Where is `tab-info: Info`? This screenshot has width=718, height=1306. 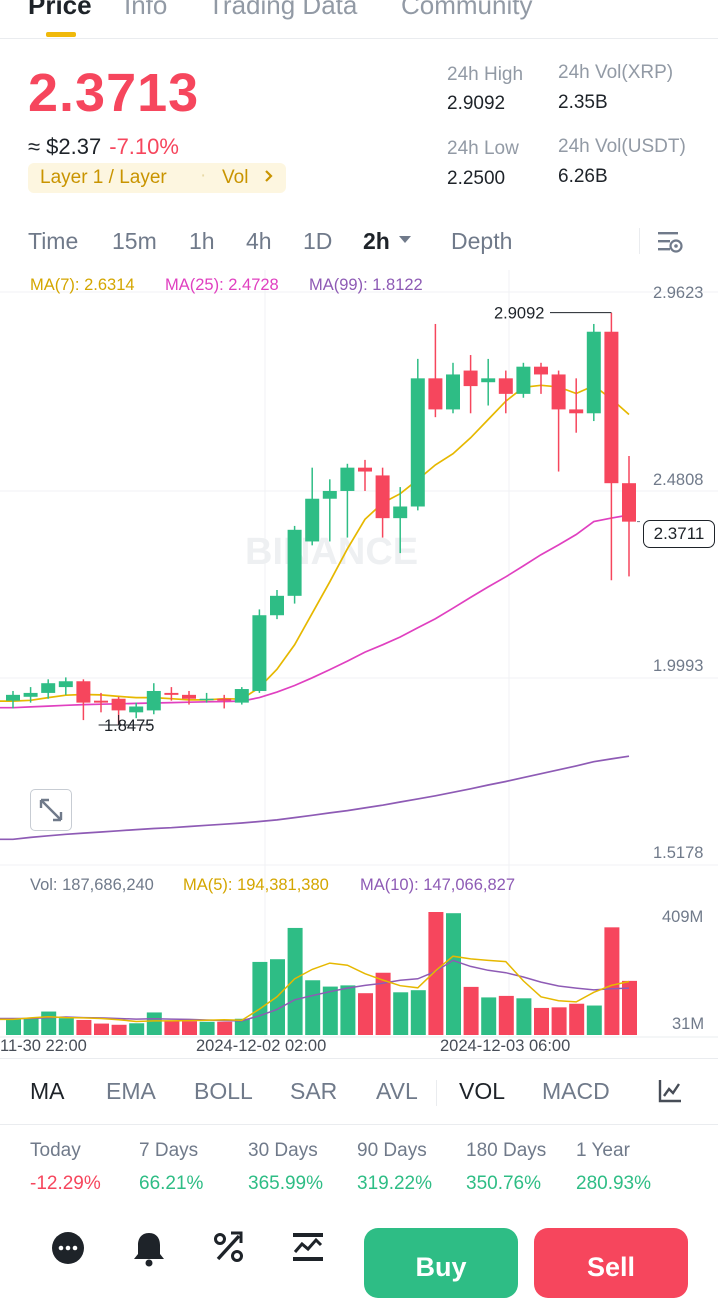
tab-info: Info is located at coordinates (146, 10).